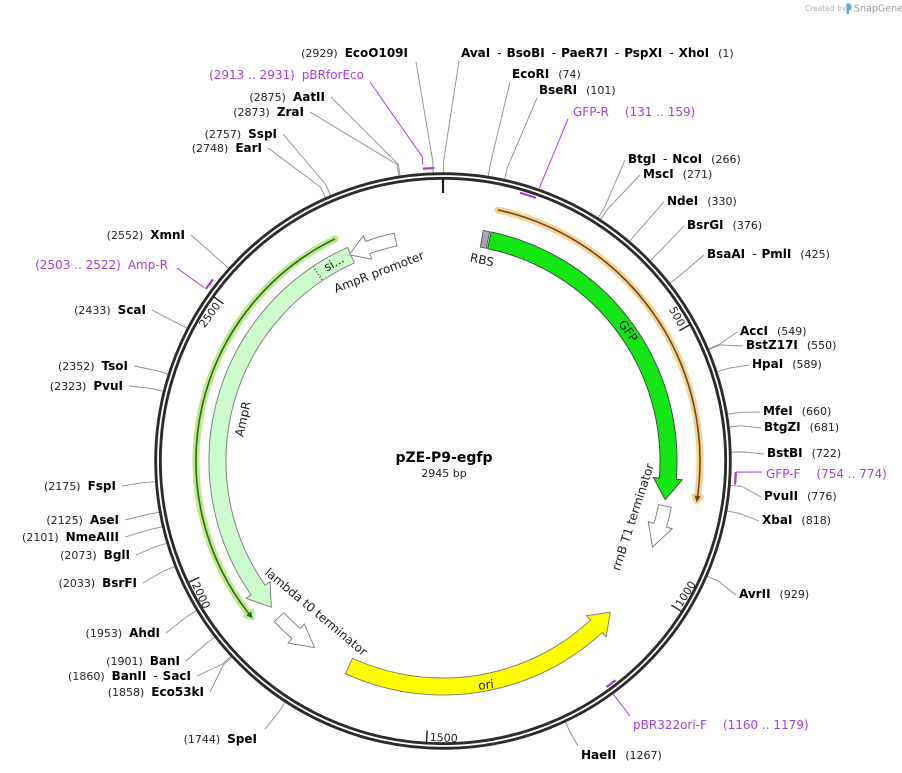 Image resolution: width=902 pixels, height=773 pixels. What do you see at coordinates (249, 615) in the screenshot?
I see `arrowhead-icon` at bounding box center [249, 615].